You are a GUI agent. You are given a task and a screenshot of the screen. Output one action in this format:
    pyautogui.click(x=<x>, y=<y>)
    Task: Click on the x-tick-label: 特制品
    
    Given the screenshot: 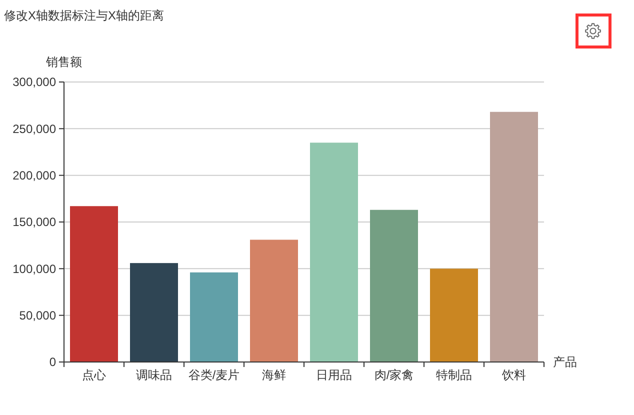 What is the action you would take?
    pyautogui.click(x=454, y=375)
    